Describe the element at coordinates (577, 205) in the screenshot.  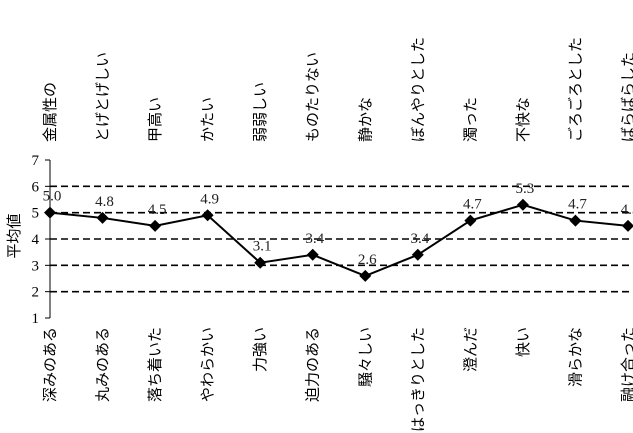
I see `data-label-11: 4.7` at that location.